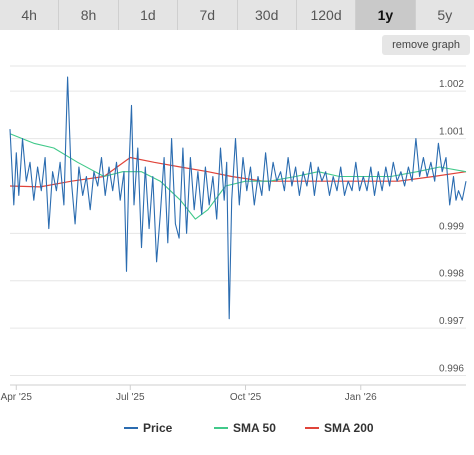 The height and width of the screenshot is (455, 474). I want to click on x-tick-label: Jan '26, so click(361, 397).